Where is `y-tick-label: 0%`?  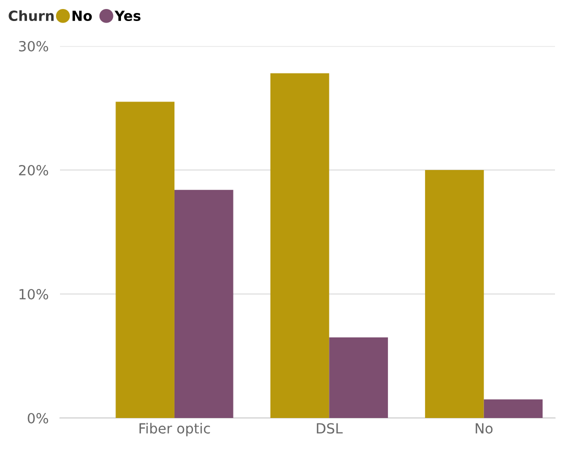 y-tick-label: 0% is located at coordinates (38, 418).